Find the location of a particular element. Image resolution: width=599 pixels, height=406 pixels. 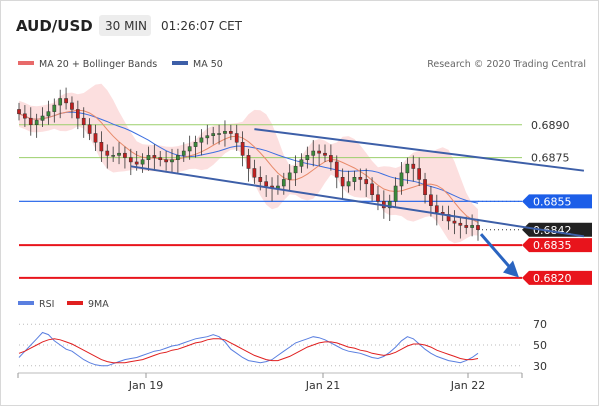

ma50-legend-label: MA 50 is located at coordinates (208, 64).